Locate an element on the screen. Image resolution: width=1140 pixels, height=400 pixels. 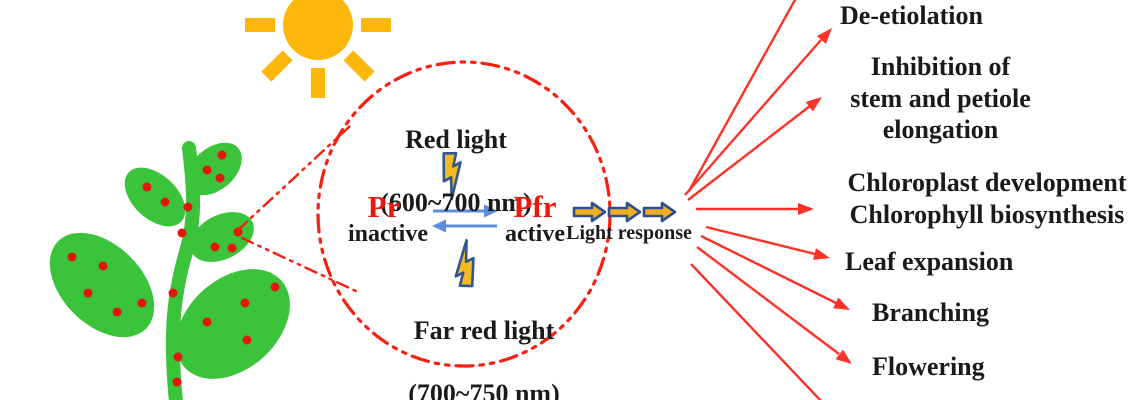
far-red-light-bolt-icon is located at coordinates (464, 263).